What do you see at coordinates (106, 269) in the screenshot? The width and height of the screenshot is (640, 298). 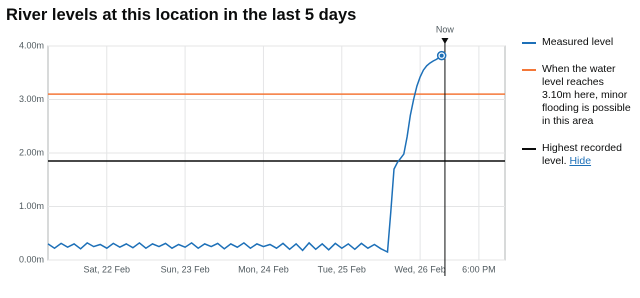 I see `x-tick-label: Sat, 22 Feb` at bounding box center [106, 269].